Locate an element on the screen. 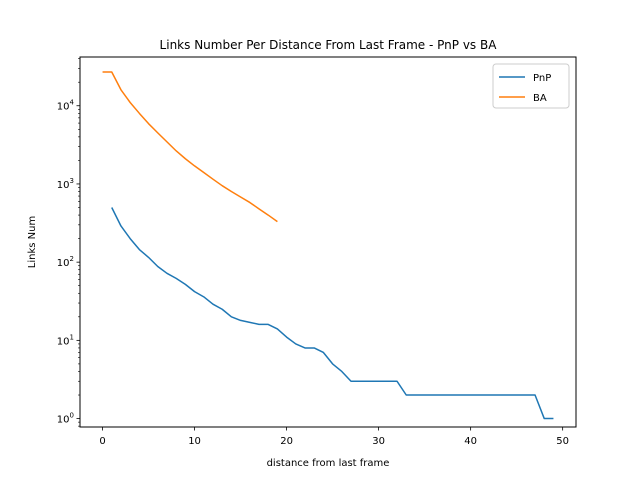 This screenshot has width=640, height=480. y-axis-label: Links Num is located at coordinates (32, 242).